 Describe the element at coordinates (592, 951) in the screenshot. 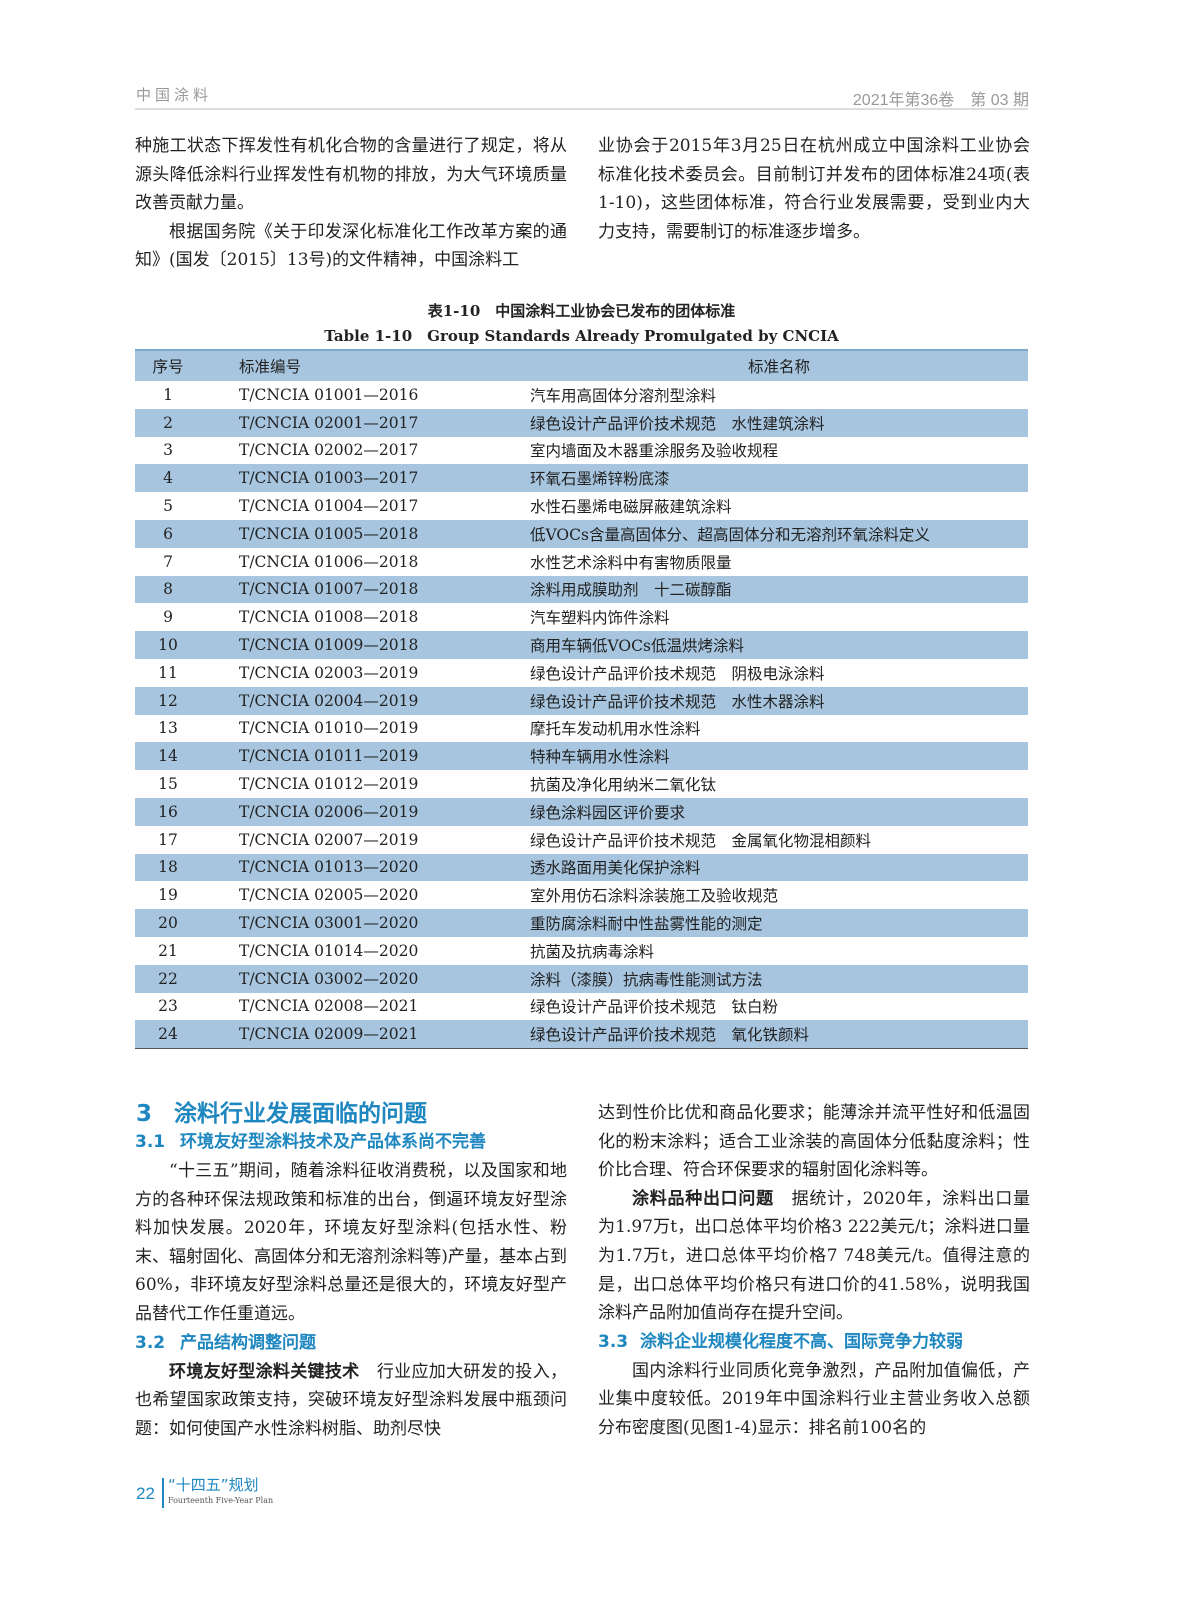

I see `cell-name: 抗菌及抗病毒涂料` at that location.